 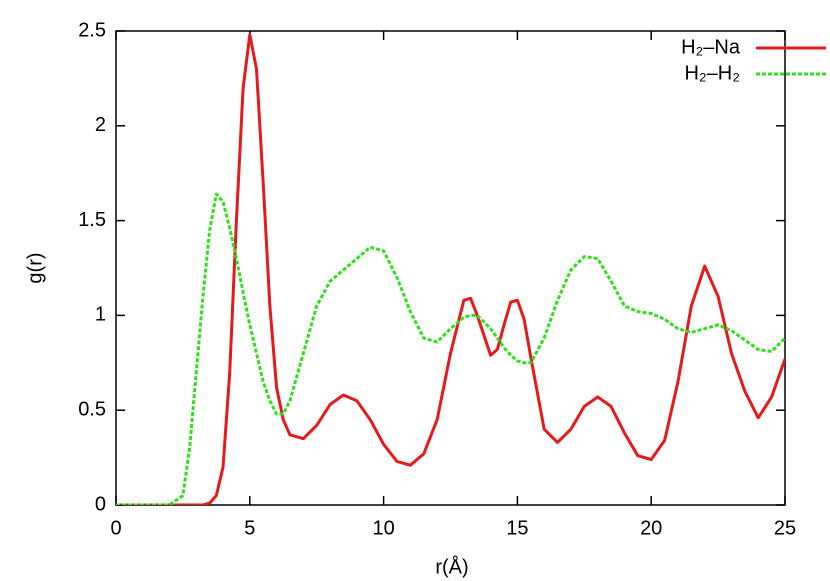 What do you see at coordinates (92, 30) in the screenshot?
I see `y-tick-label: 2.5` at bounding box center [92, 30].